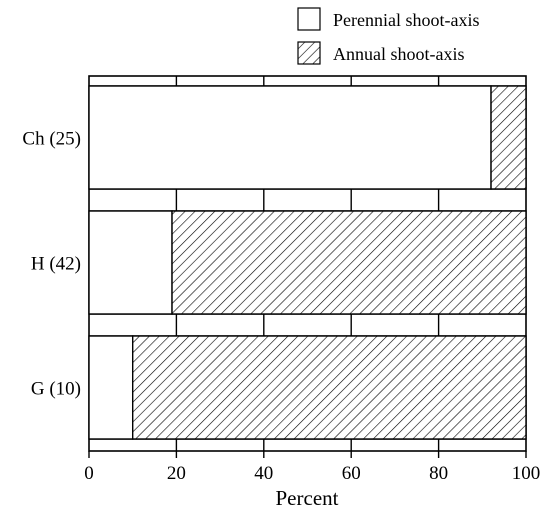 This screenshot has height=513, width=541. What do you see at coordinates (263, 473) in the screenshot?
I see `x-tick-label: 40` at bounding box center [263, 473].